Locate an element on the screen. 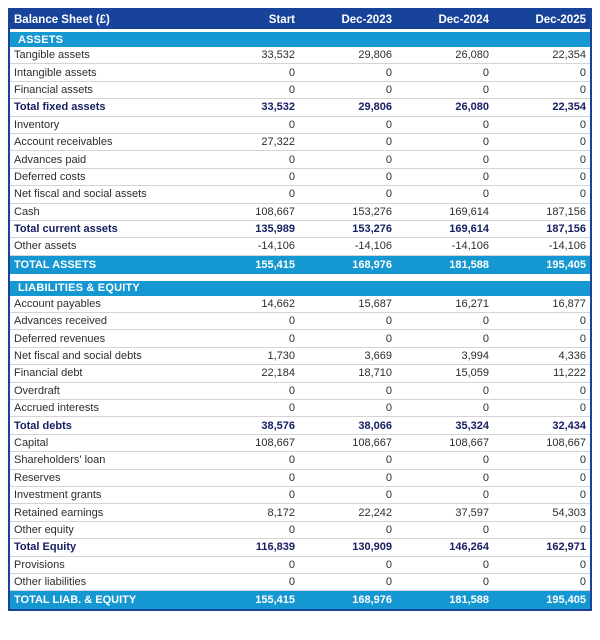 This screenshot has height=640, width=600. row-label: Total fixed assets is located at coordinates (60, 107).